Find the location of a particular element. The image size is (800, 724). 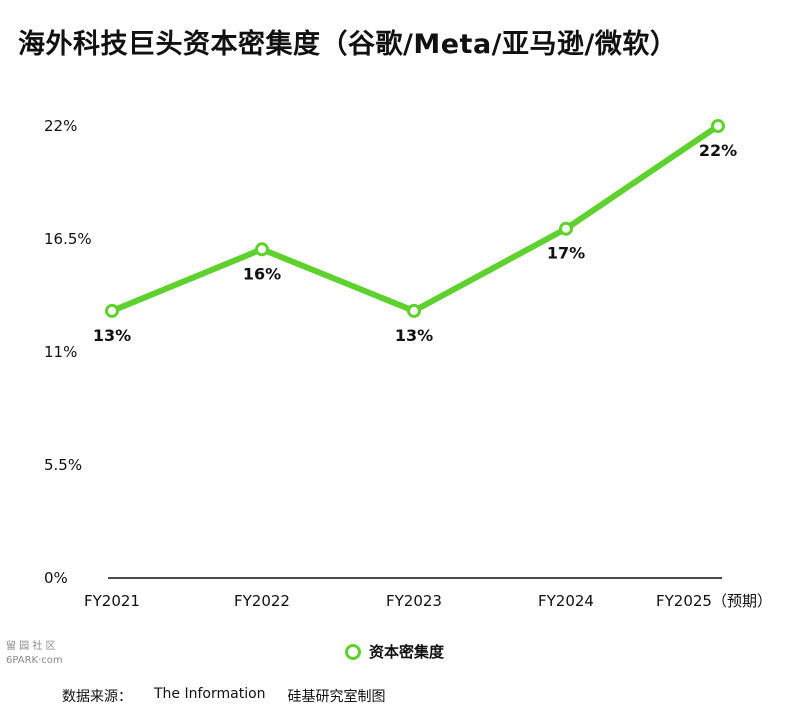

source-note: 数据来源： The Information 硅基研究室制图 is located at coordinates (224, 696).